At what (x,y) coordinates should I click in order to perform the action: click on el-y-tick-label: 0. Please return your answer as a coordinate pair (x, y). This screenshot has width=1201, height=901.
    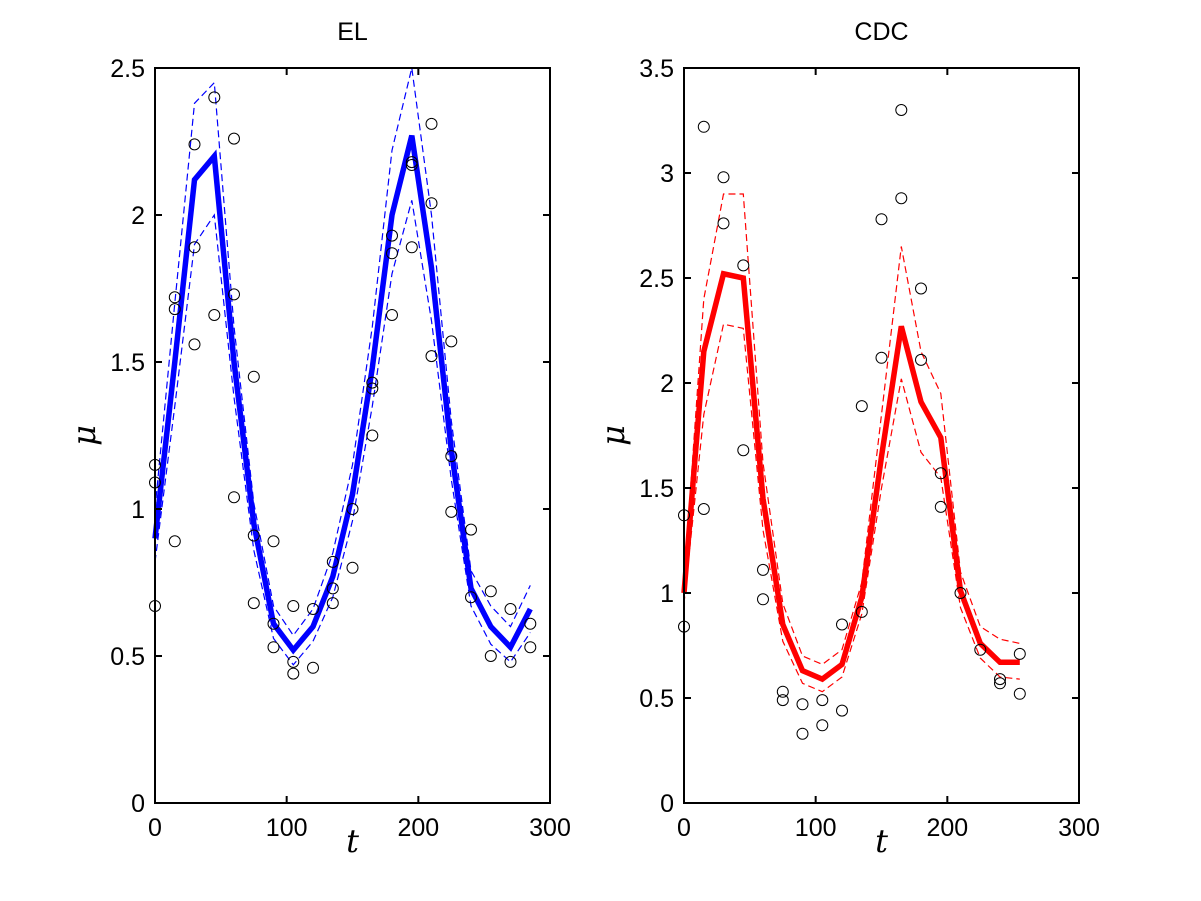
    Looking at the image, I should click on (138, 804).